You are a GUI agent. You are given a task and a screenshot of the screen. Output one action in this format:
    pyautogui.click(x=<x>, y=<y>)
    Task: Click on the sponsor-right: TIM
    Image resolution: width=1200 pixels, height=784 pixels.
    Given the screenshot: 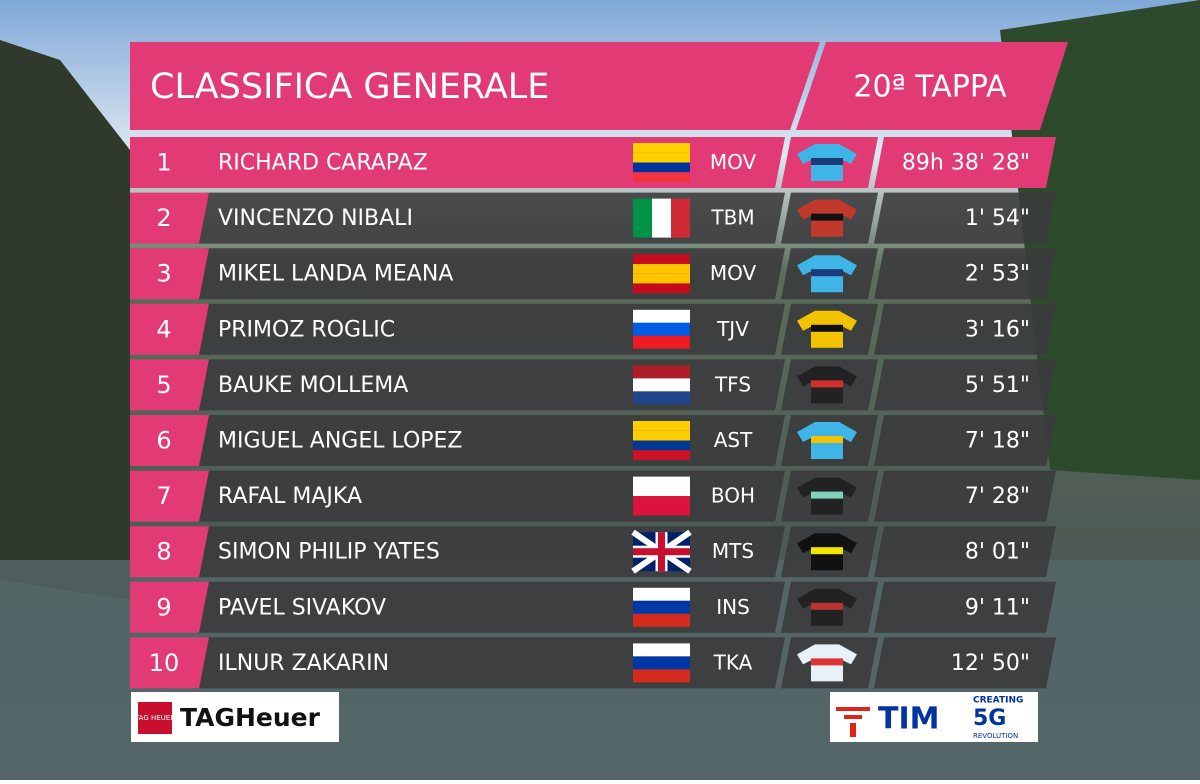 What is the action you would take?
    pyautogui.click(x=908, y=719)
    